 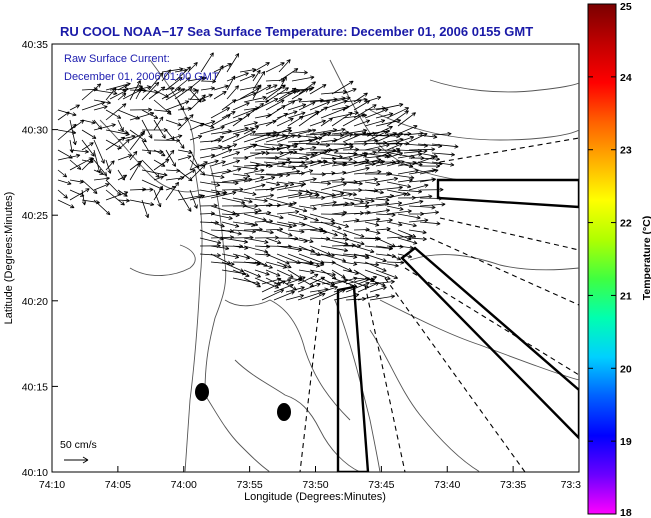 I want to click on y-tick-label: 40:20, so click(x=35, y=302).